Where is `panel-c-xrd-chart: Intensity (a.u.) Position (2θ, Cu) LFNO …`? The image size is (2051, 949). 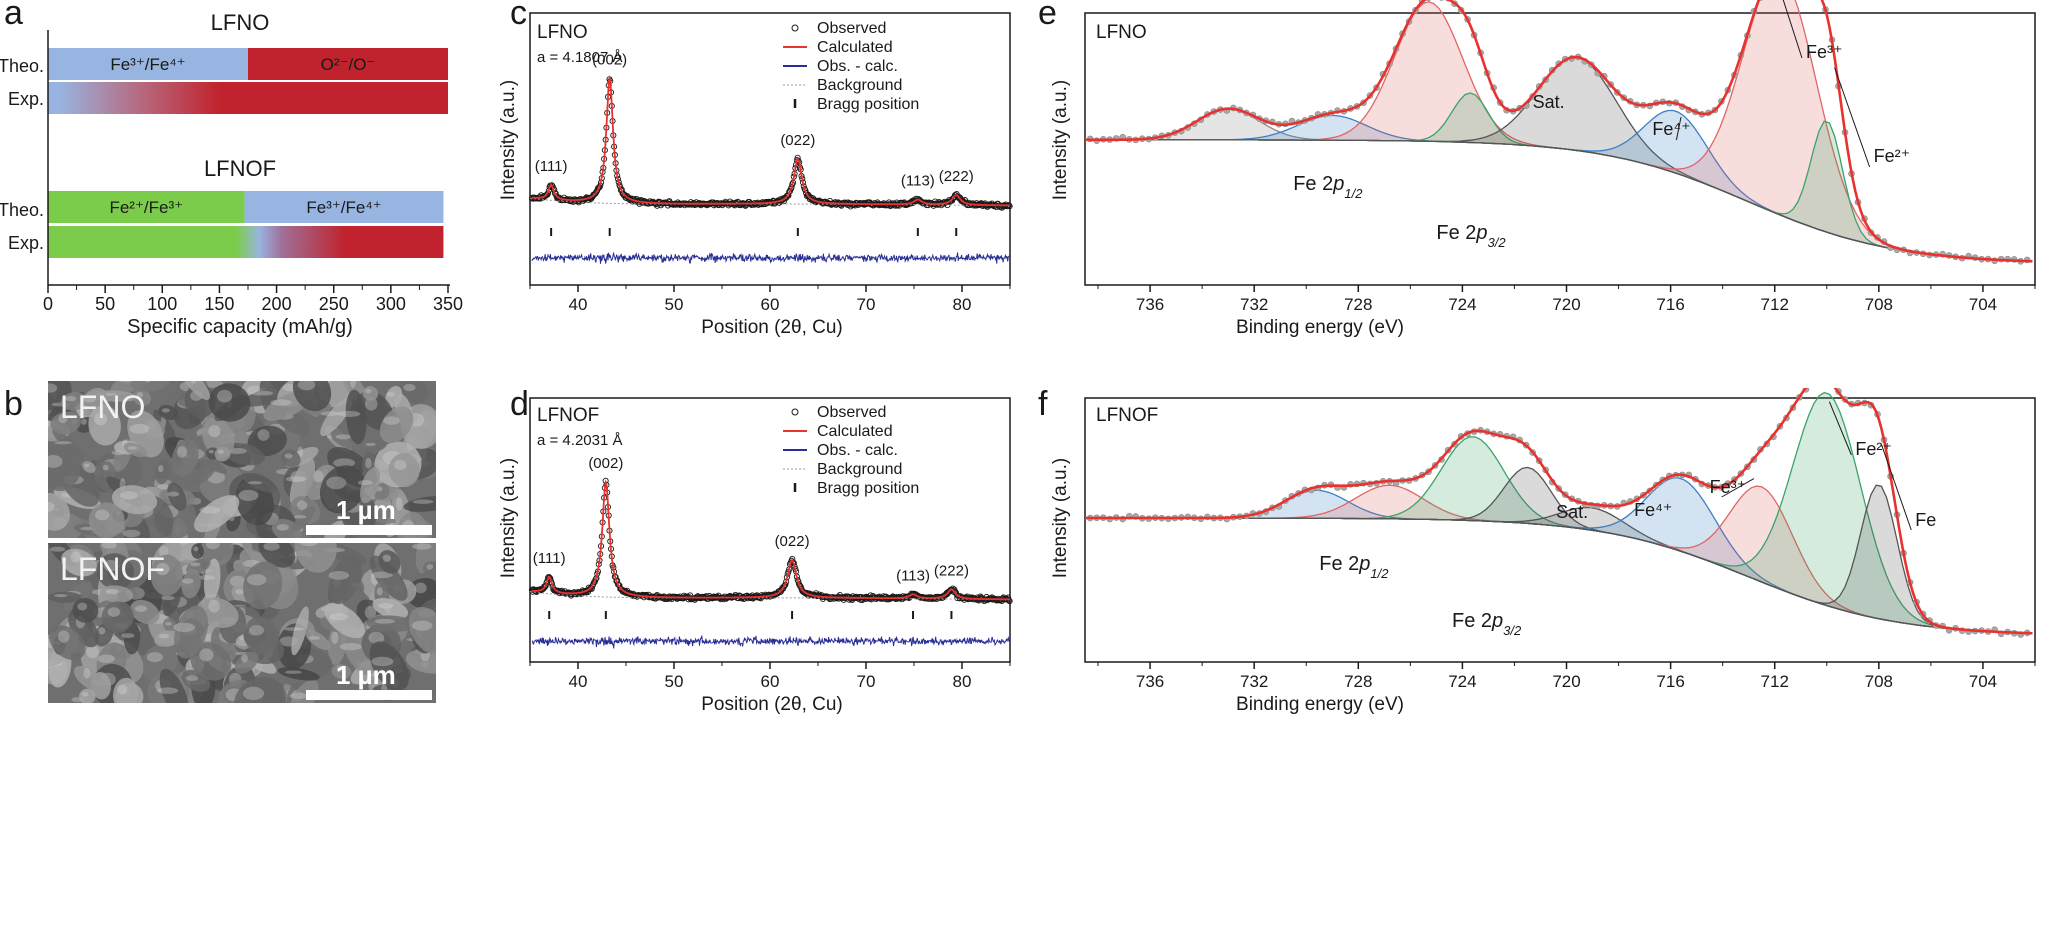
panel-c-xrd-chart: Intensity (a.u.) Position (2θ, Cu) LFNO … is located at coordinates (755, 175).